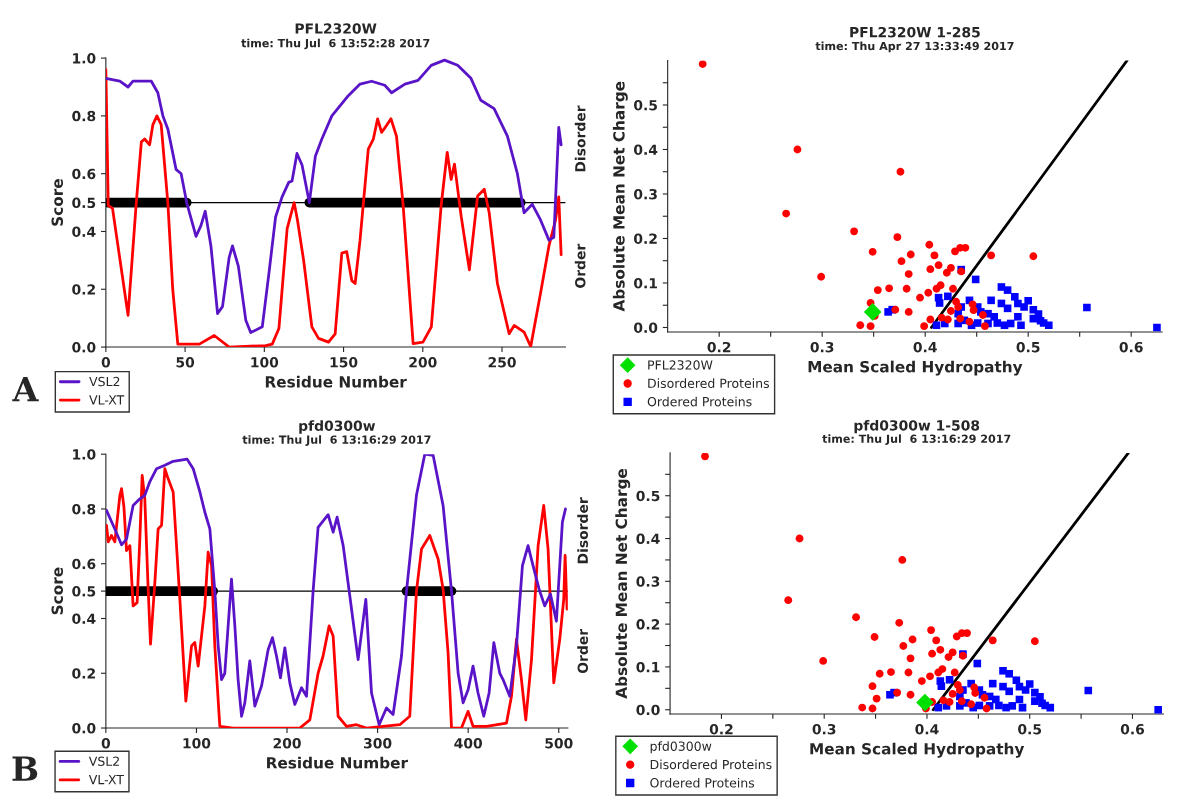  Describe the element at coordinates (185, 362) in the screenshot. I see `x-tick-label: 50` at that location.